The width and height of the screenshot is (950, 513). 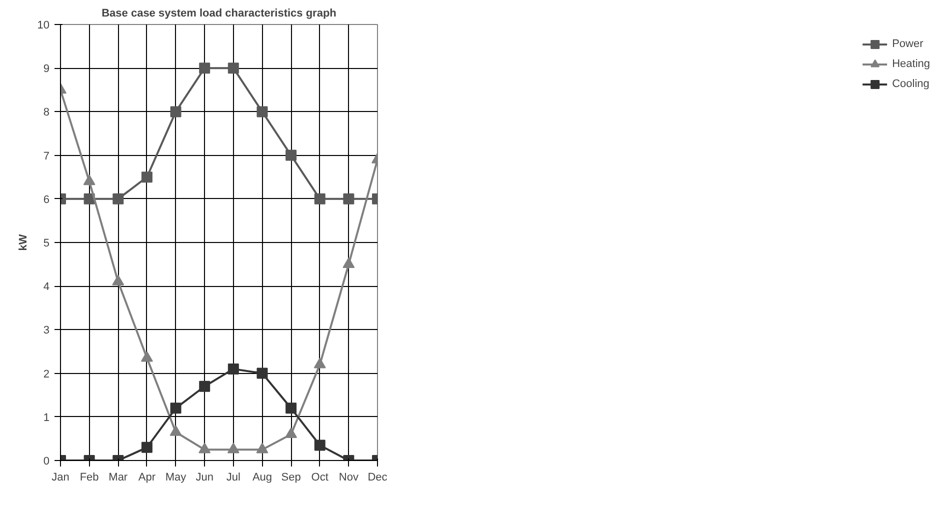 What do you see at coordinates (176, 478) in the screenshot?
I see `x-tick-label: May` at bounding box center [176, 478].